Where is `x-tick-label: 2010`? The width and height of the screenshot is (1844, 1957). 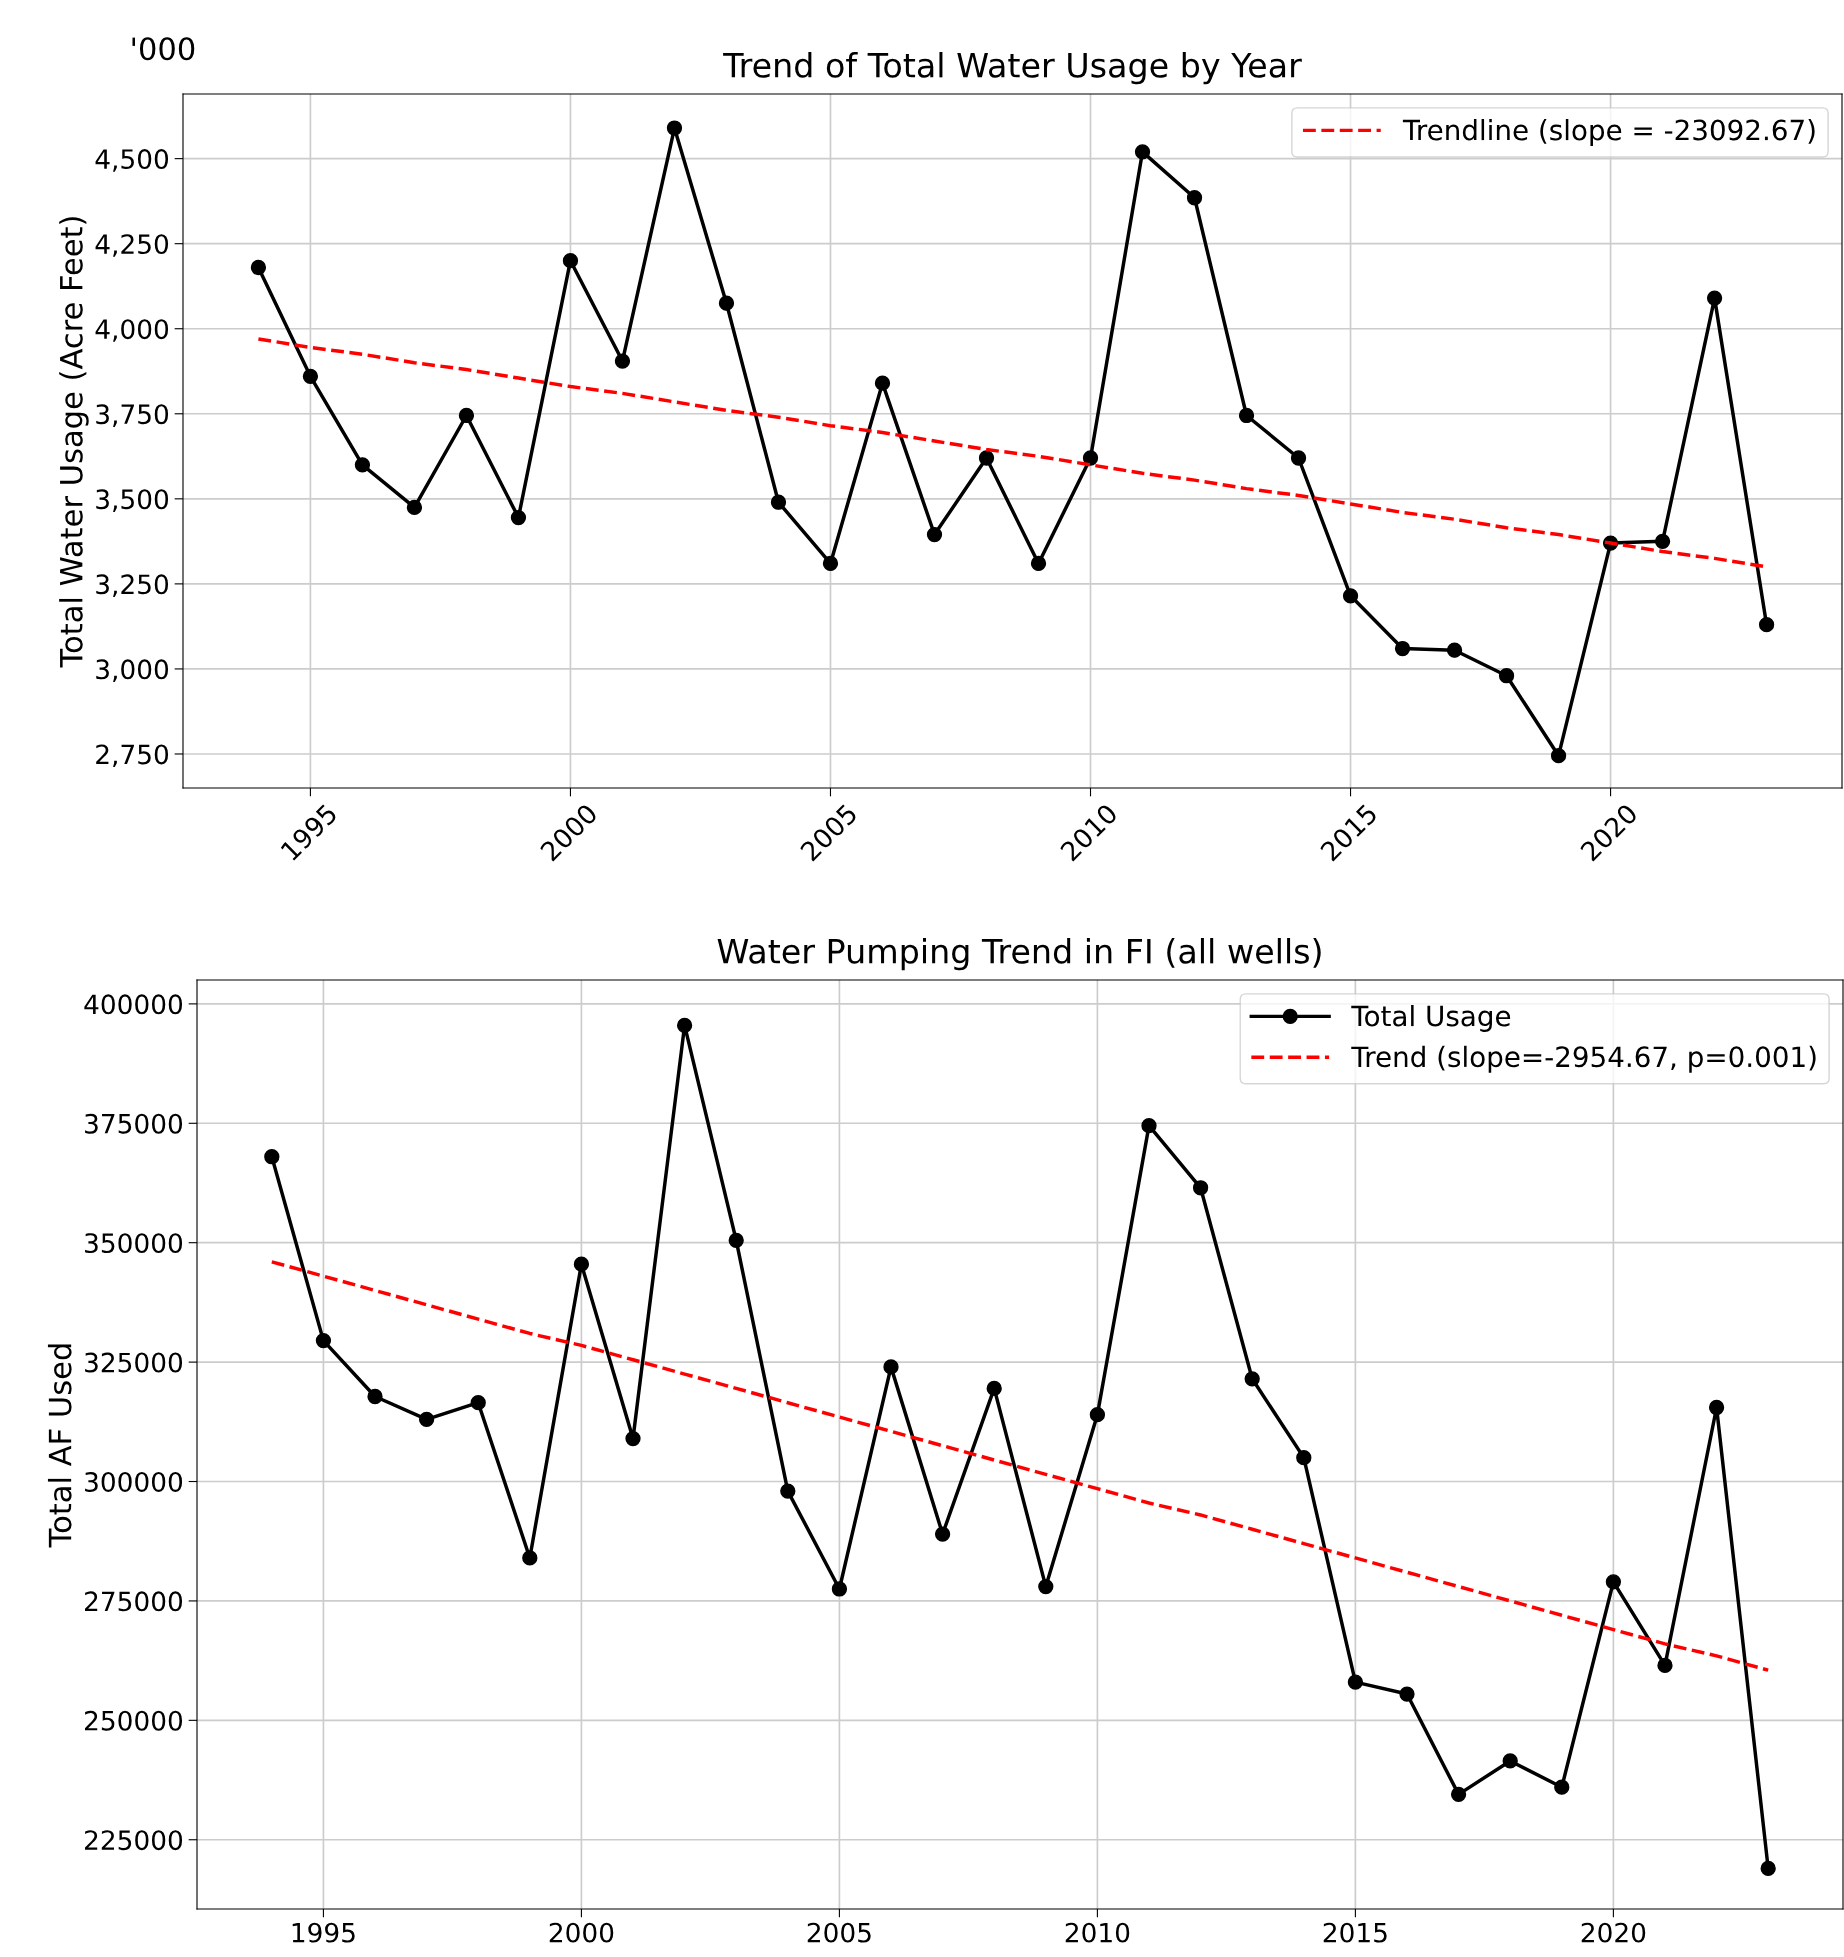
x-tick-label: 2010 is located at coordinates (1097, 1932).